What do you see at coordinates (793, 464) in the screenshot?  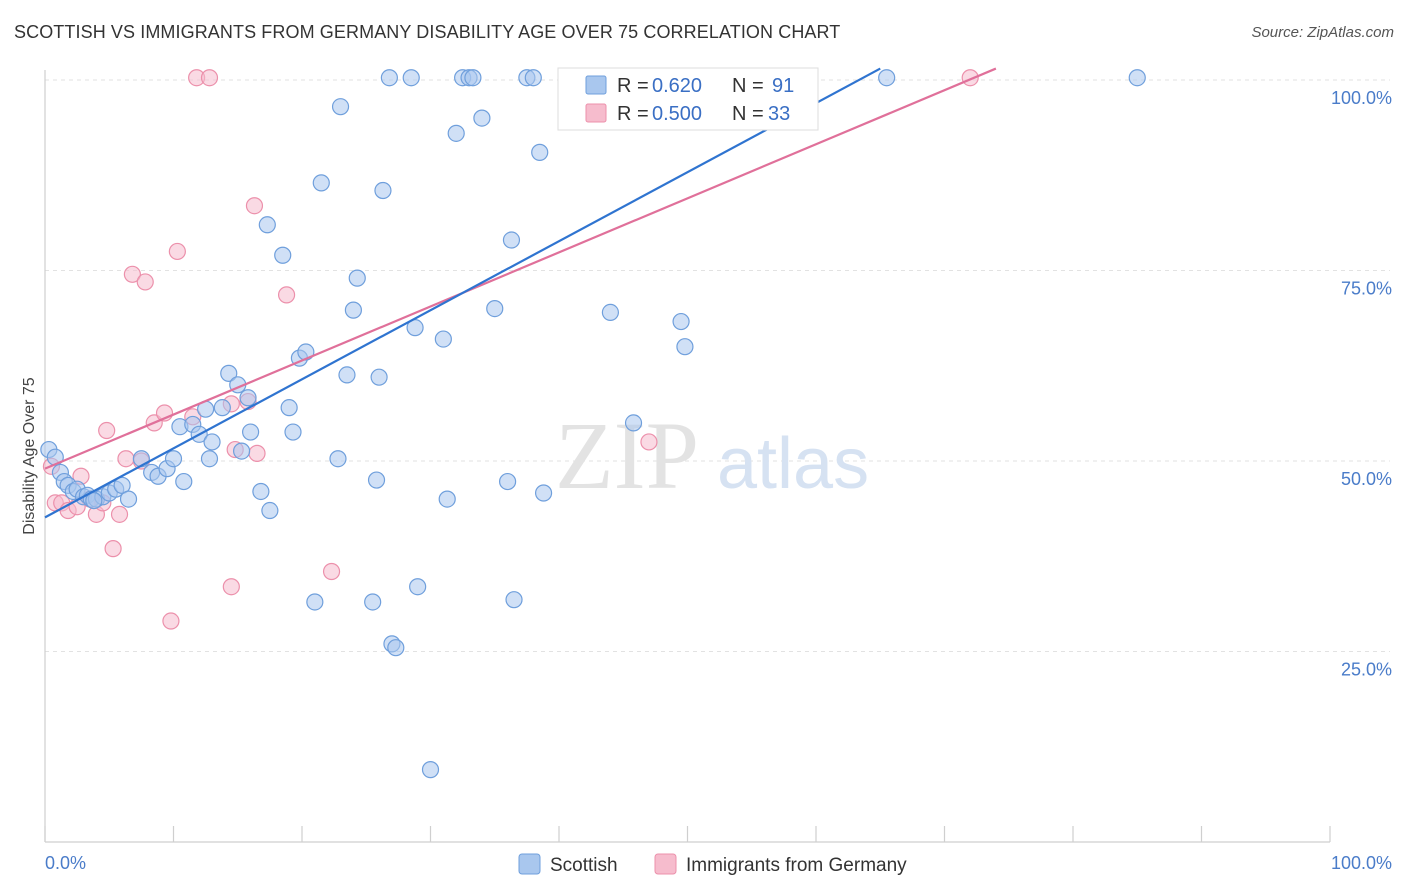 I see `watermark-atlas: atlas` at bounding box center [793, 464].